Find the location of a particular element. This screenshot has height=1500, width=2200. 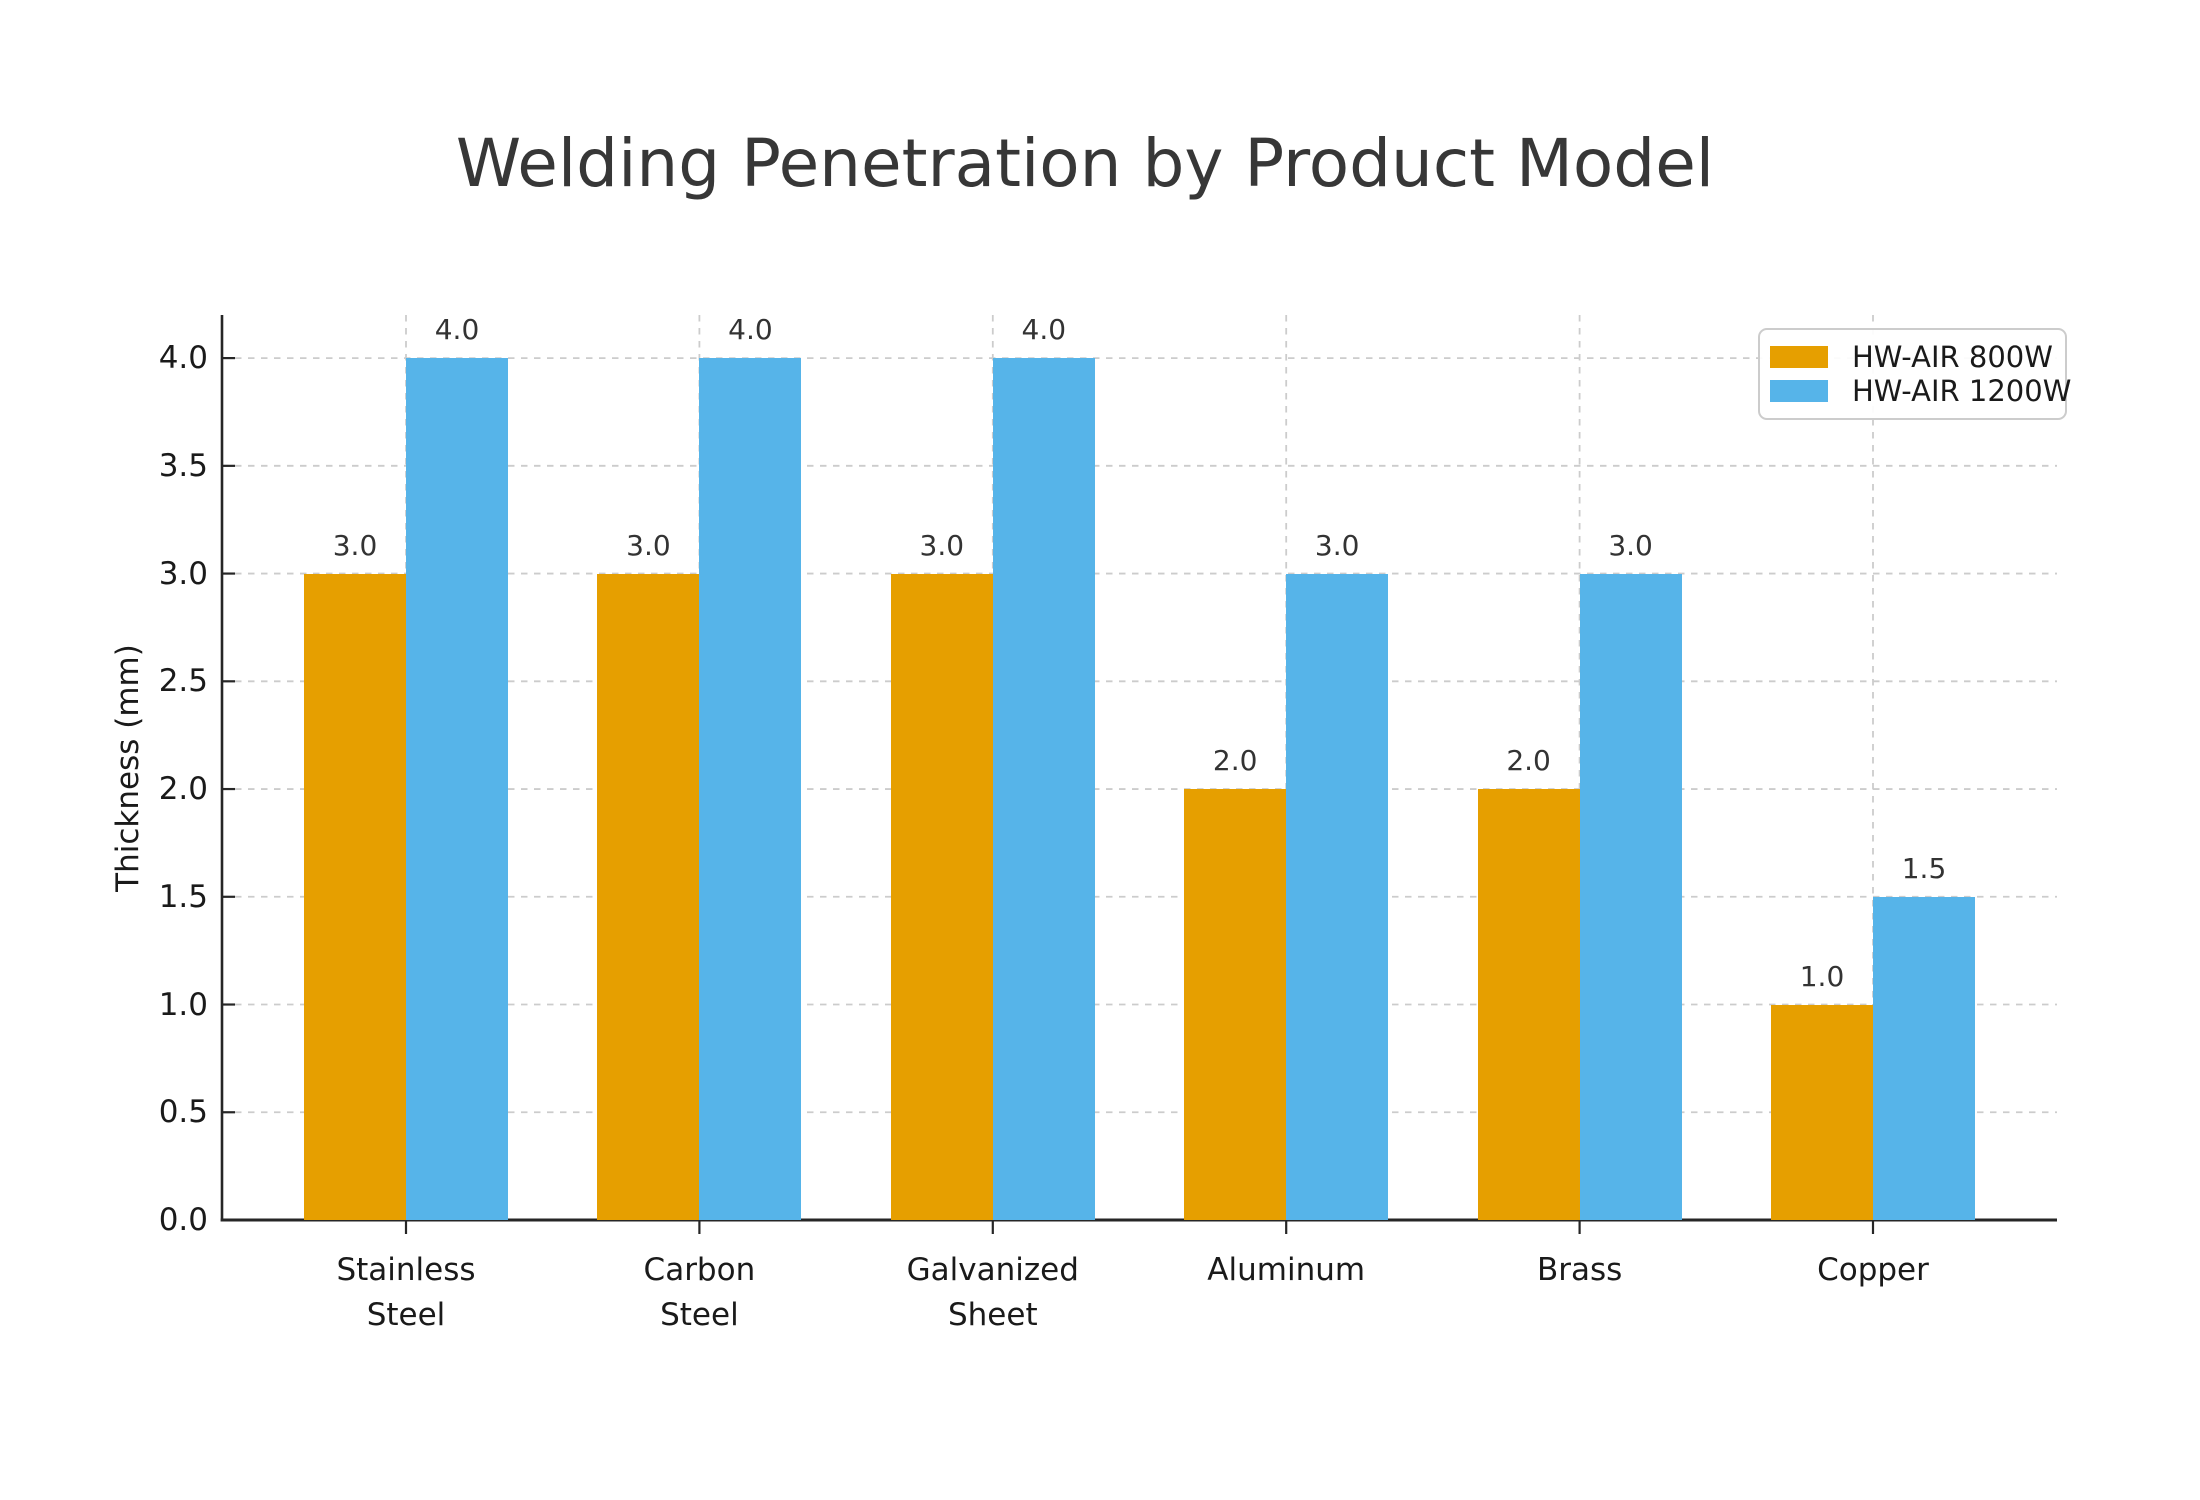

bar-hw-air-1200w-copper is located at coordinates (1924, 1058).